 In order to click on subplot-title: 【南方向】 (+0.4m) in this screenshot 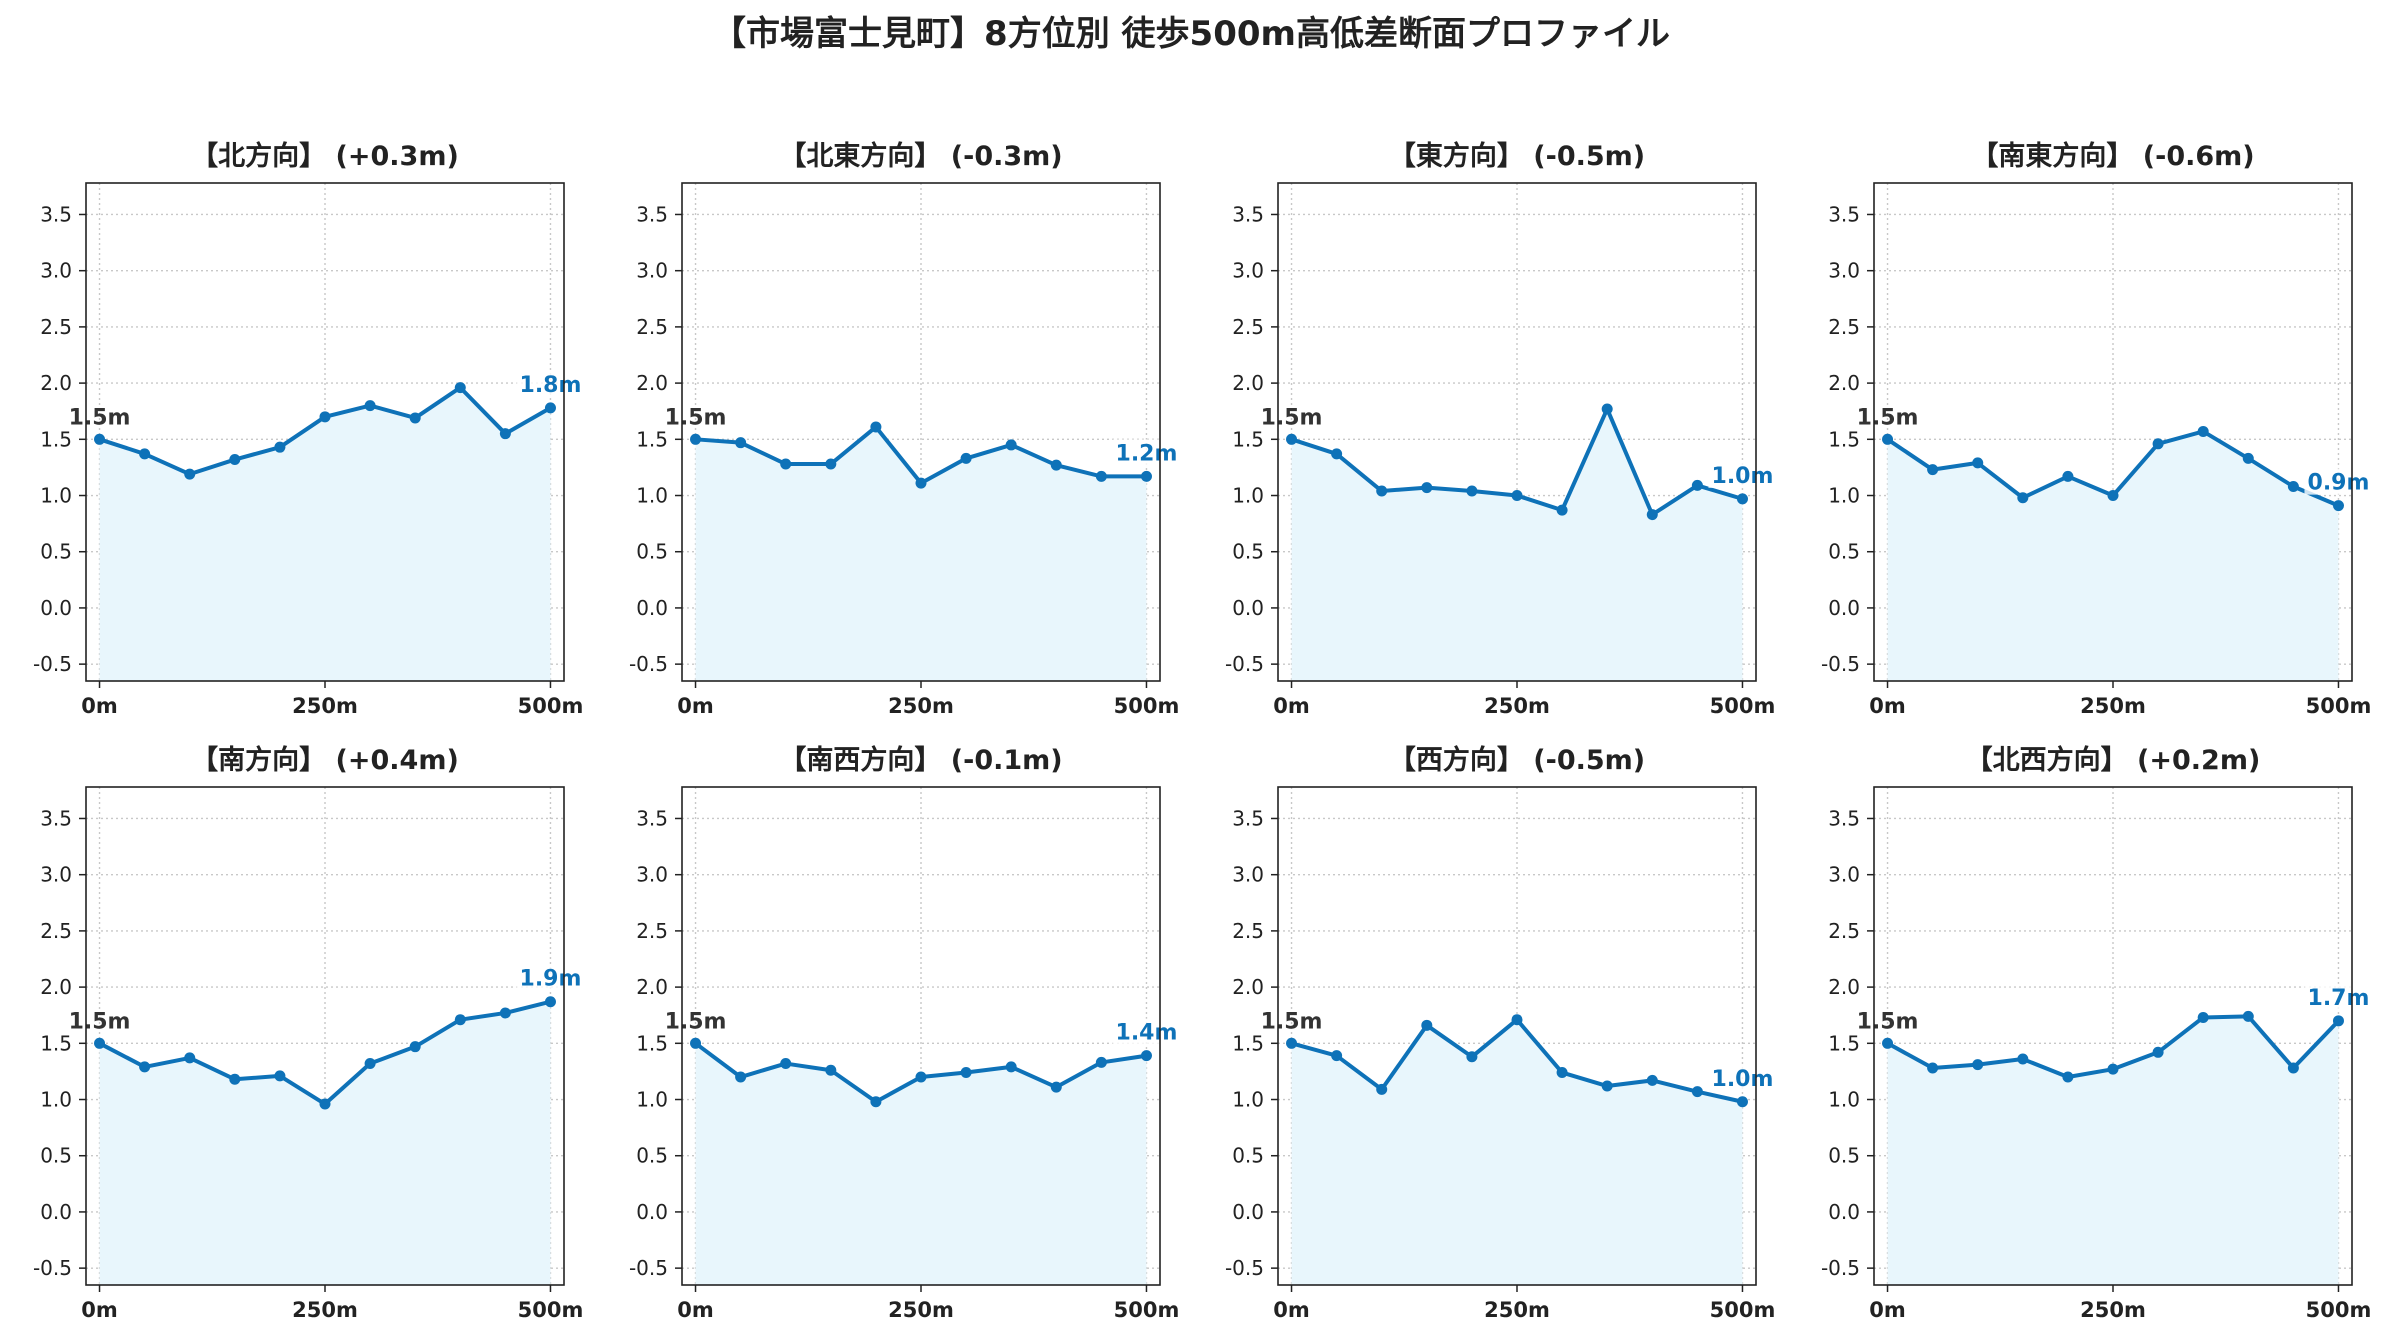, I will do `click(325, 760)`.